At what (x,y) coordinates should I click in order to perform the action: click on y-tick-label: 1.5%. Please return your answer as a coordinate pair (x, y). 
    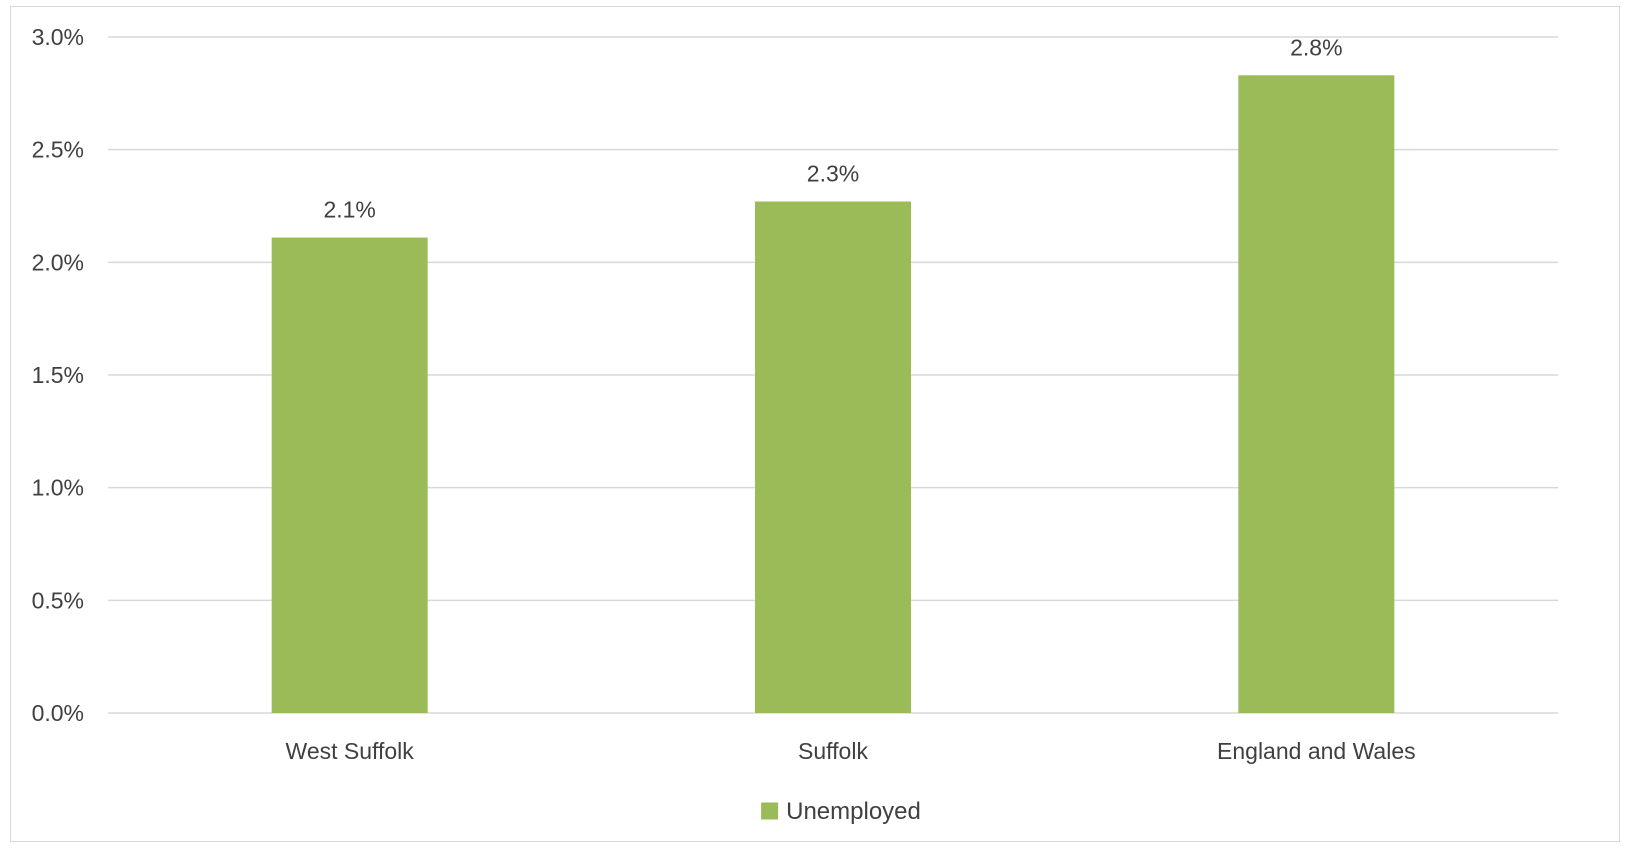
    Looking at the image, I should click on (58, 375).